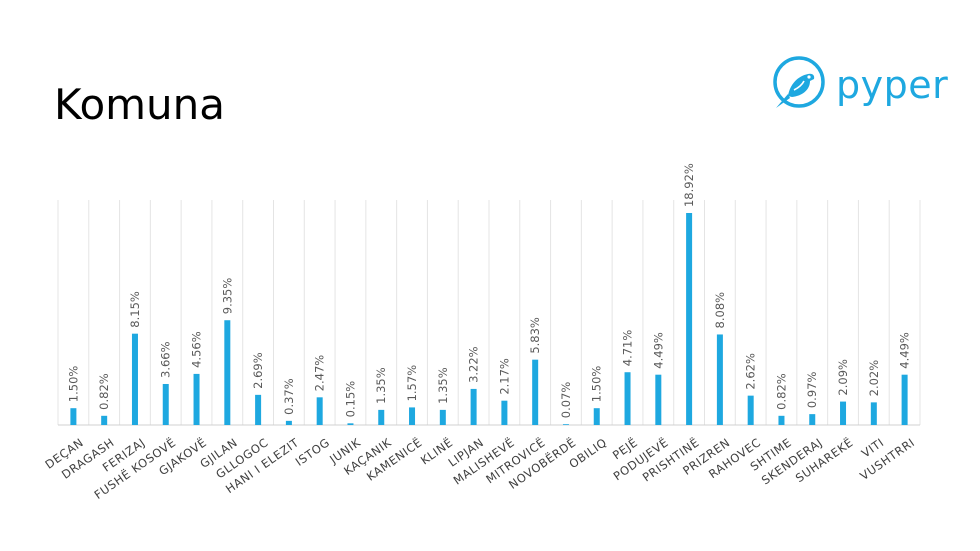 This screenshot has height=551, width=980. I want to click on logo-text: pyper, so click(892, 85).